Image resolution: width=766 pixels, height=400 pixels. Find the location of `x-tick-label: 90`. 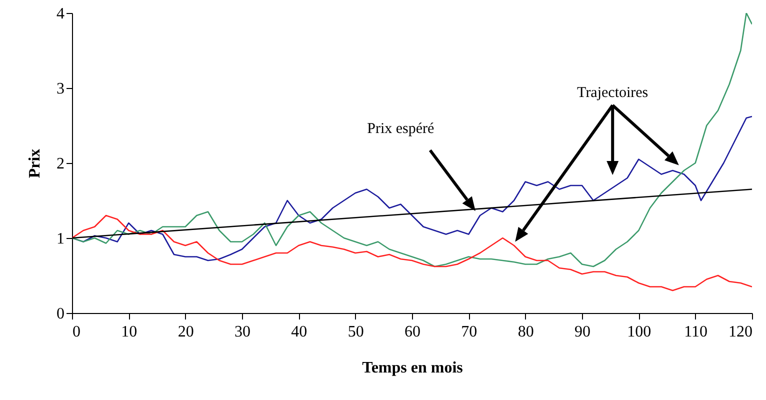

x-tick-label: 90 is located at coordinates (582, 332).